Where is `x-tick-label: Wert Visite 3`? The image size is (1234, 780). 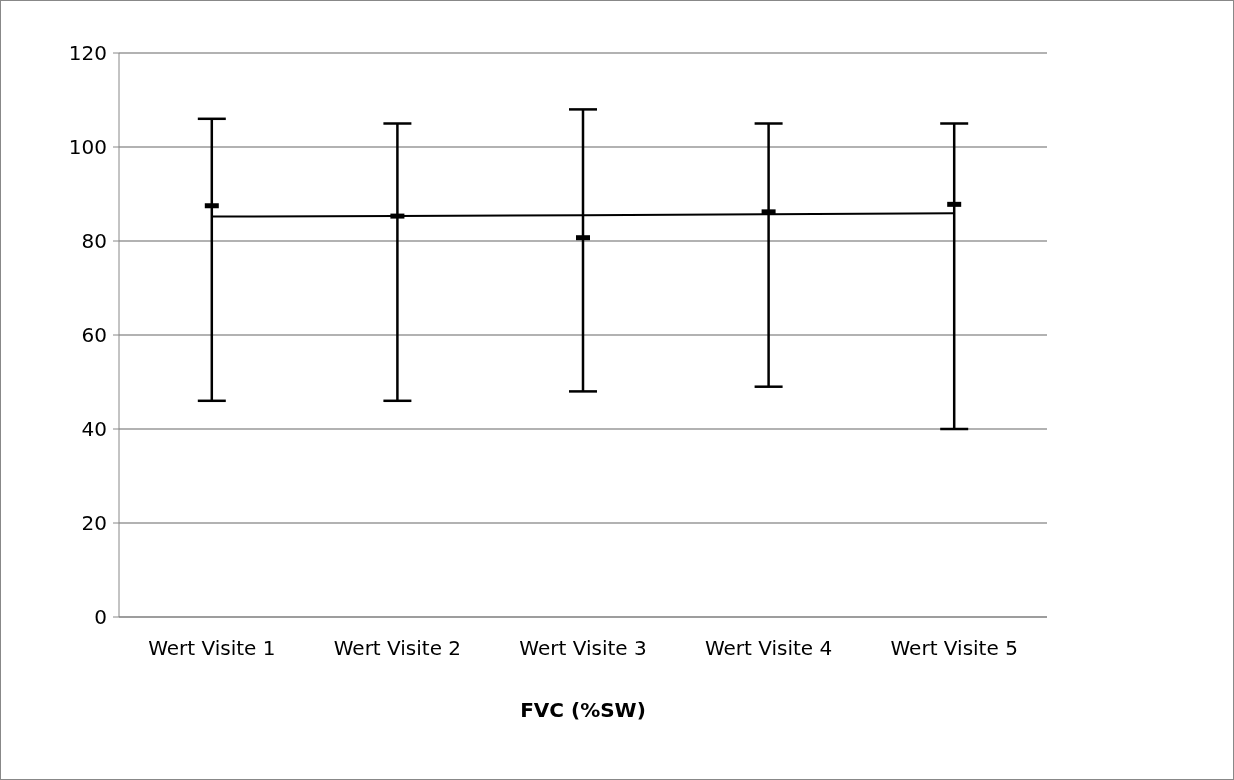 x-tick-label: Wert Visite 3 is located at coordinates (583, 648).